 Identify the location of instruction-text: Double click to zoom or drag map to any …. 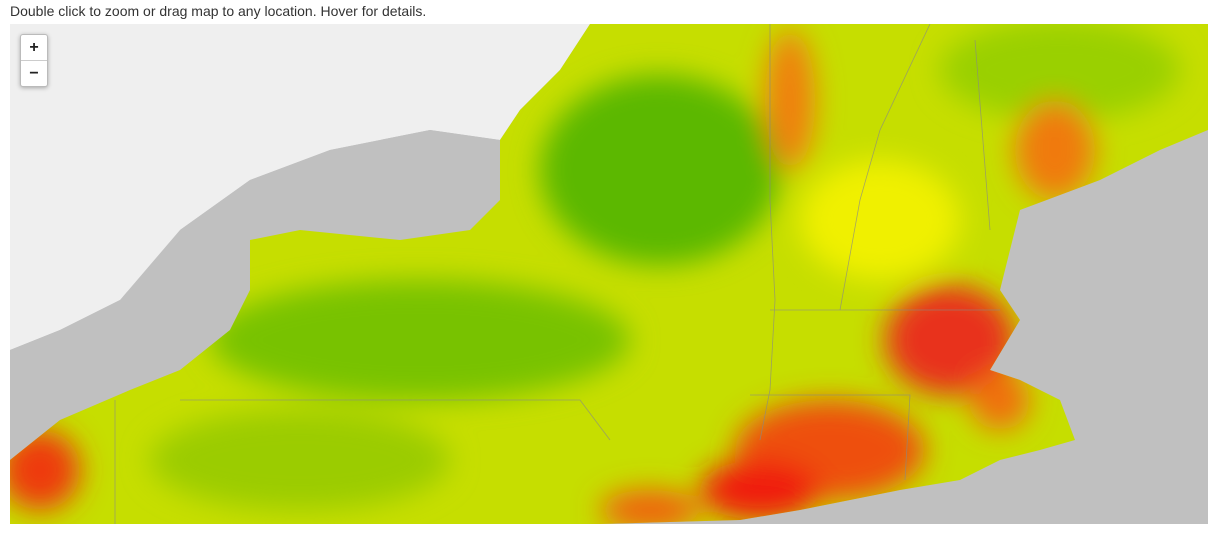
(218, 11).